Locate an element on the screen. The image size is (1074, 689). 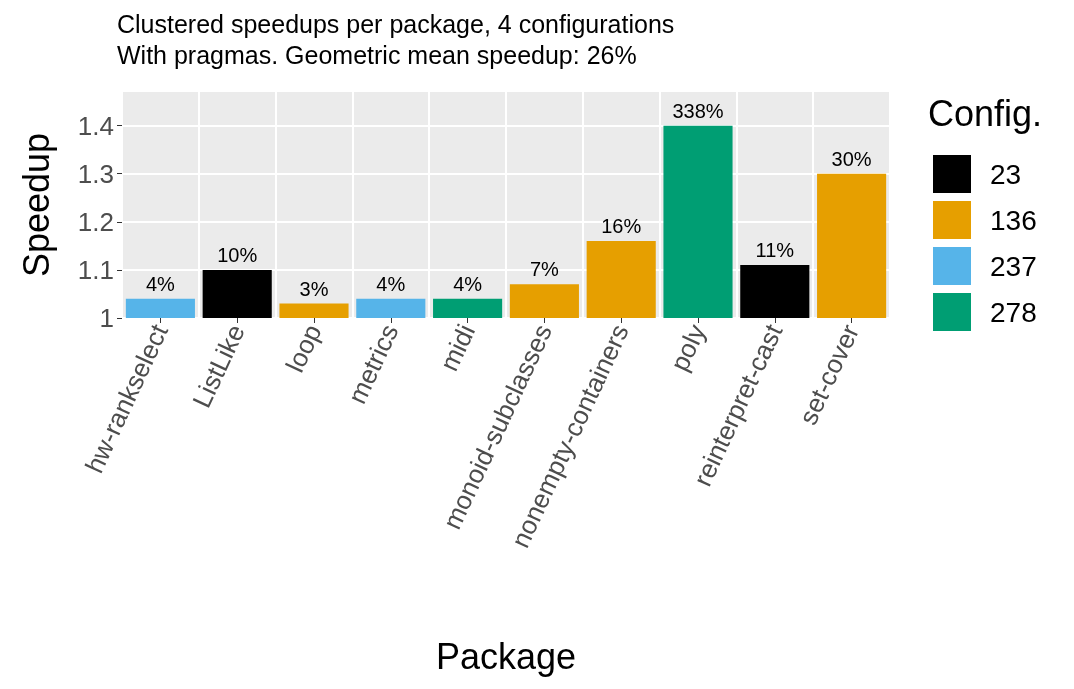
text: 30% is located at coordinates (851, 158).